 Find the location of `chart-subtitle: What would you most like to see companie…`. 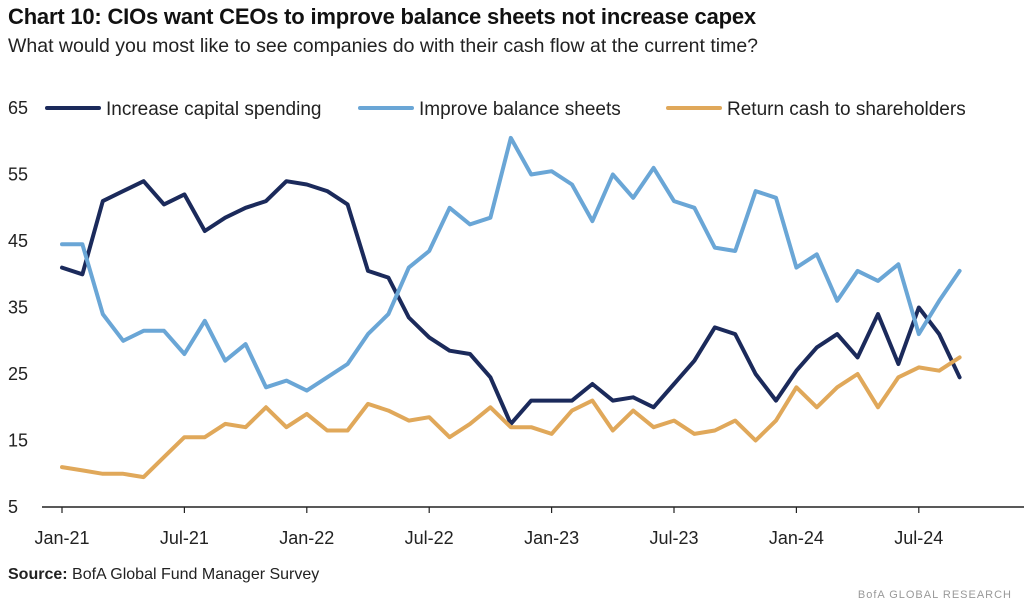

chart-subtitle: What would you most like to see companie… is located at coordinates (383, 46).